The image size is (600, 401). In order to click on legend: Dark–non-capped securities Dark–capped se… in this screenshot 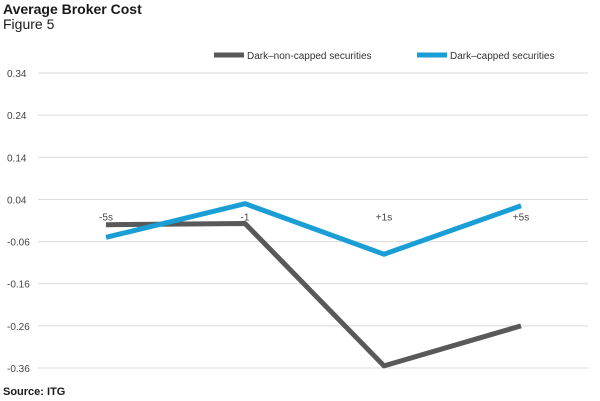, I will do `click(384, 56)`.